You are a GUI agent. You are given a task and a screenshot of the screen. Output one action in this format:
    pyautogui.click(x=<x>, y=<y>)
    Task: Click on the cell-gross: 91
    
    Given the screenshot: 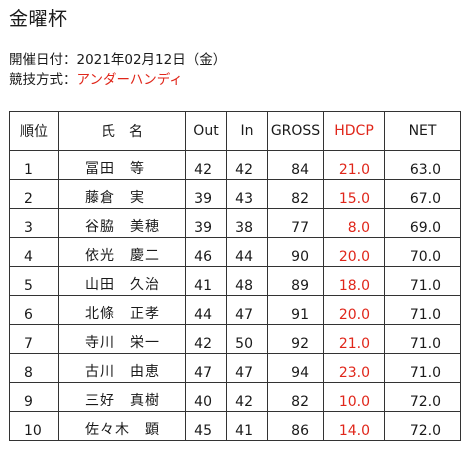 What is the action you would take?
    pyautogui.click(x=295, y=310)
    